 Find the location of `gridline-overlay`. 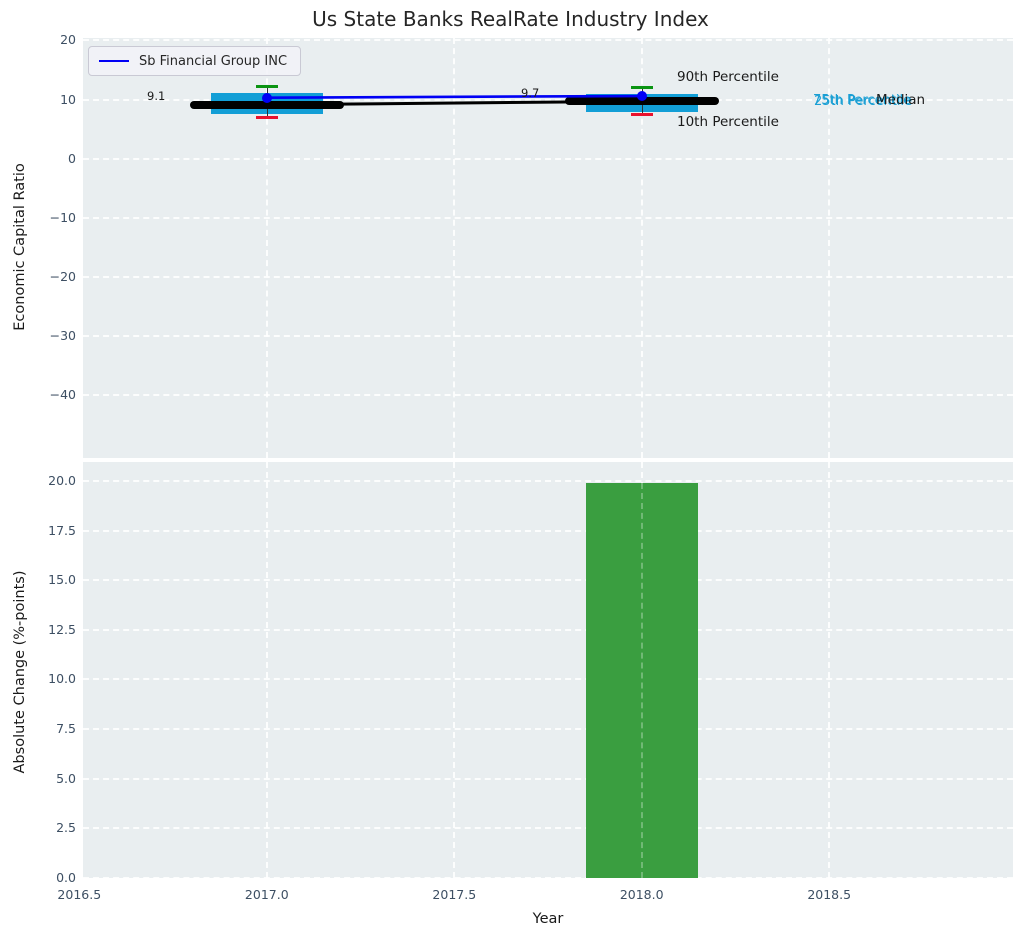

gridline-overlay is located at coordinates (641, 680).